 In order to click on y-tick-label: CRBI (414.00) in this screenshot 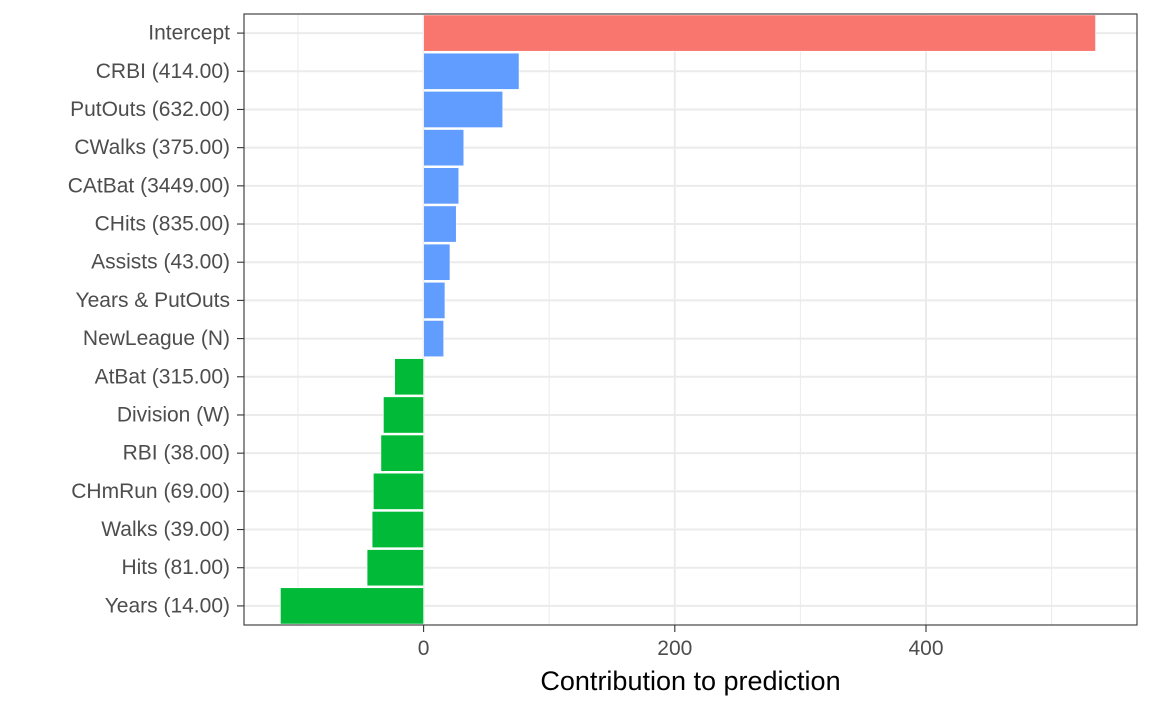, I will do `click(163, 71)`.